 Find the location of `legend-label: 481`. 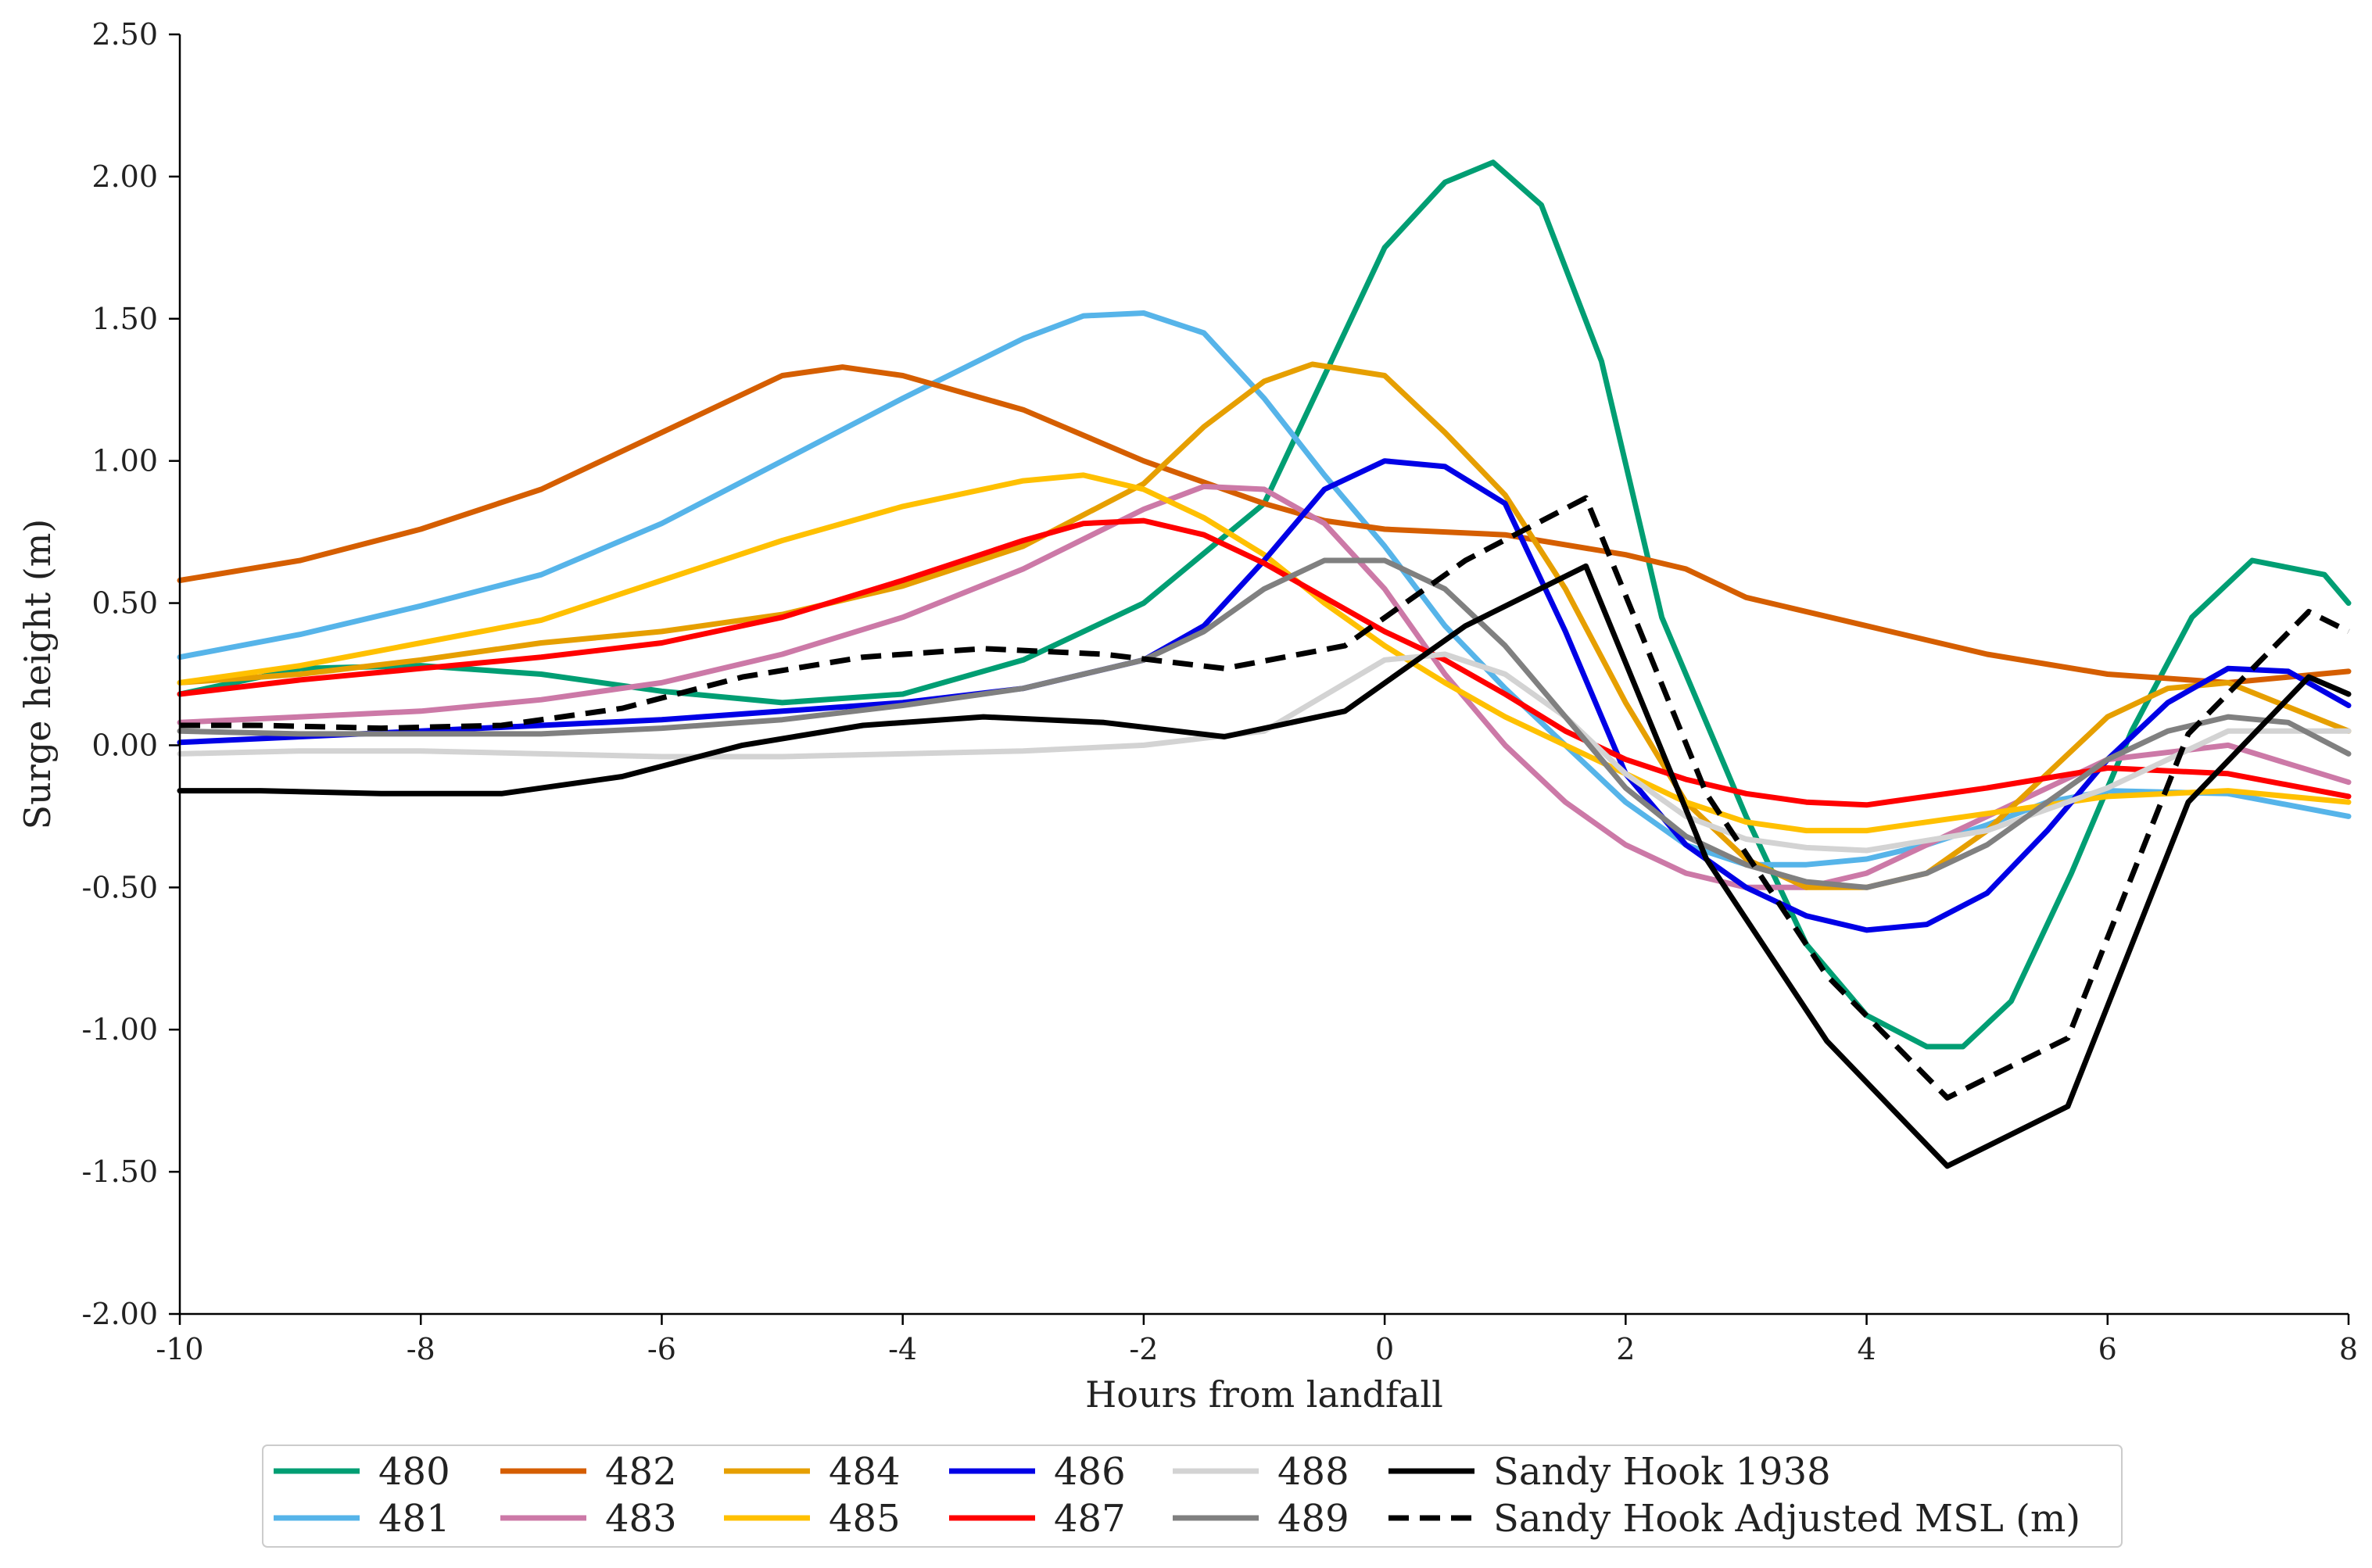

legend-label: 481 is located at coordinates (414, 1519).